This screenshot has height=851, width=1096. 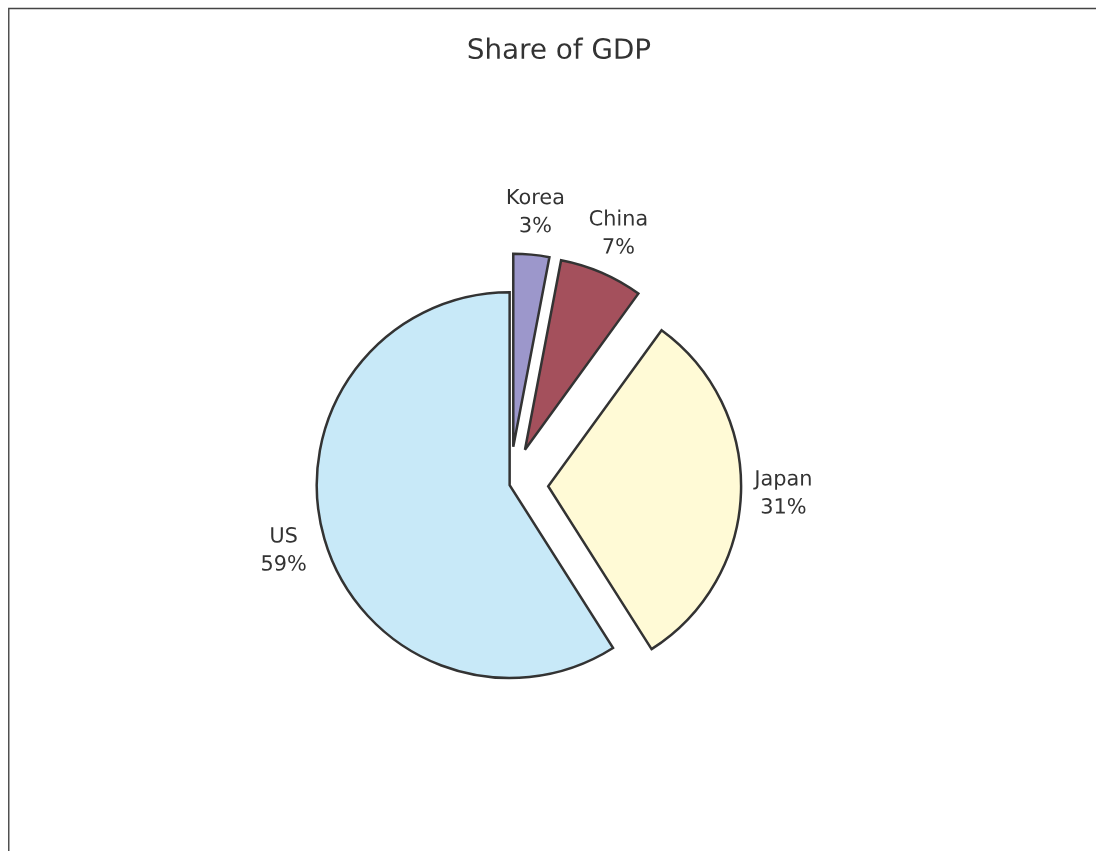 What do you see at coordinates (284, 563) in the screenshot?
I see `data-label: 59%` at bounding box center [284, 563].